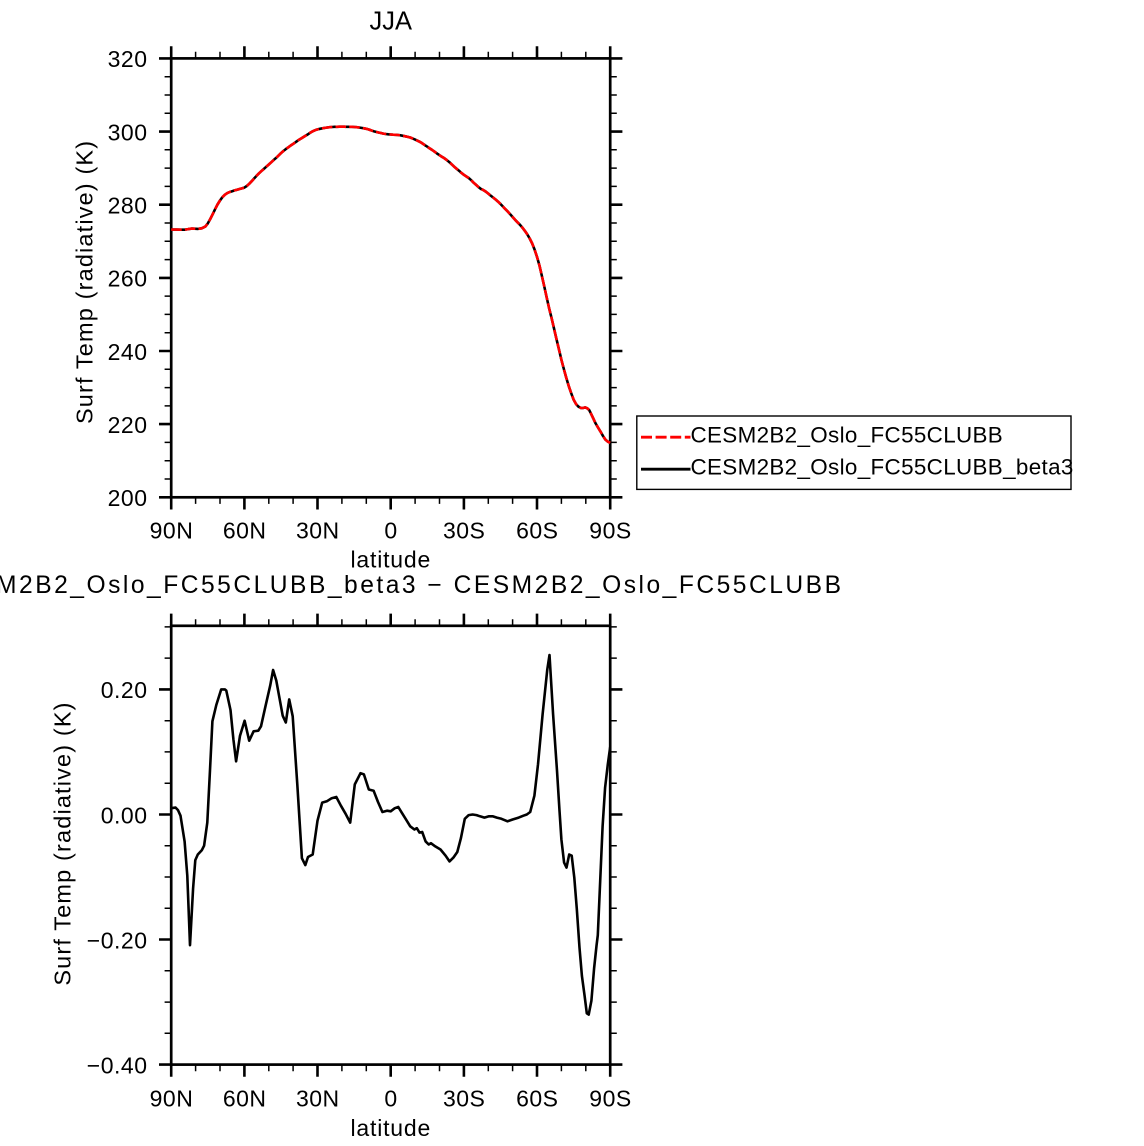 This screenshot has width=1144, height=1146. What do you see at coordinates (391, 22) in the screenshot?
I see `svg-text: JJA` at bounding box center [391, 22].